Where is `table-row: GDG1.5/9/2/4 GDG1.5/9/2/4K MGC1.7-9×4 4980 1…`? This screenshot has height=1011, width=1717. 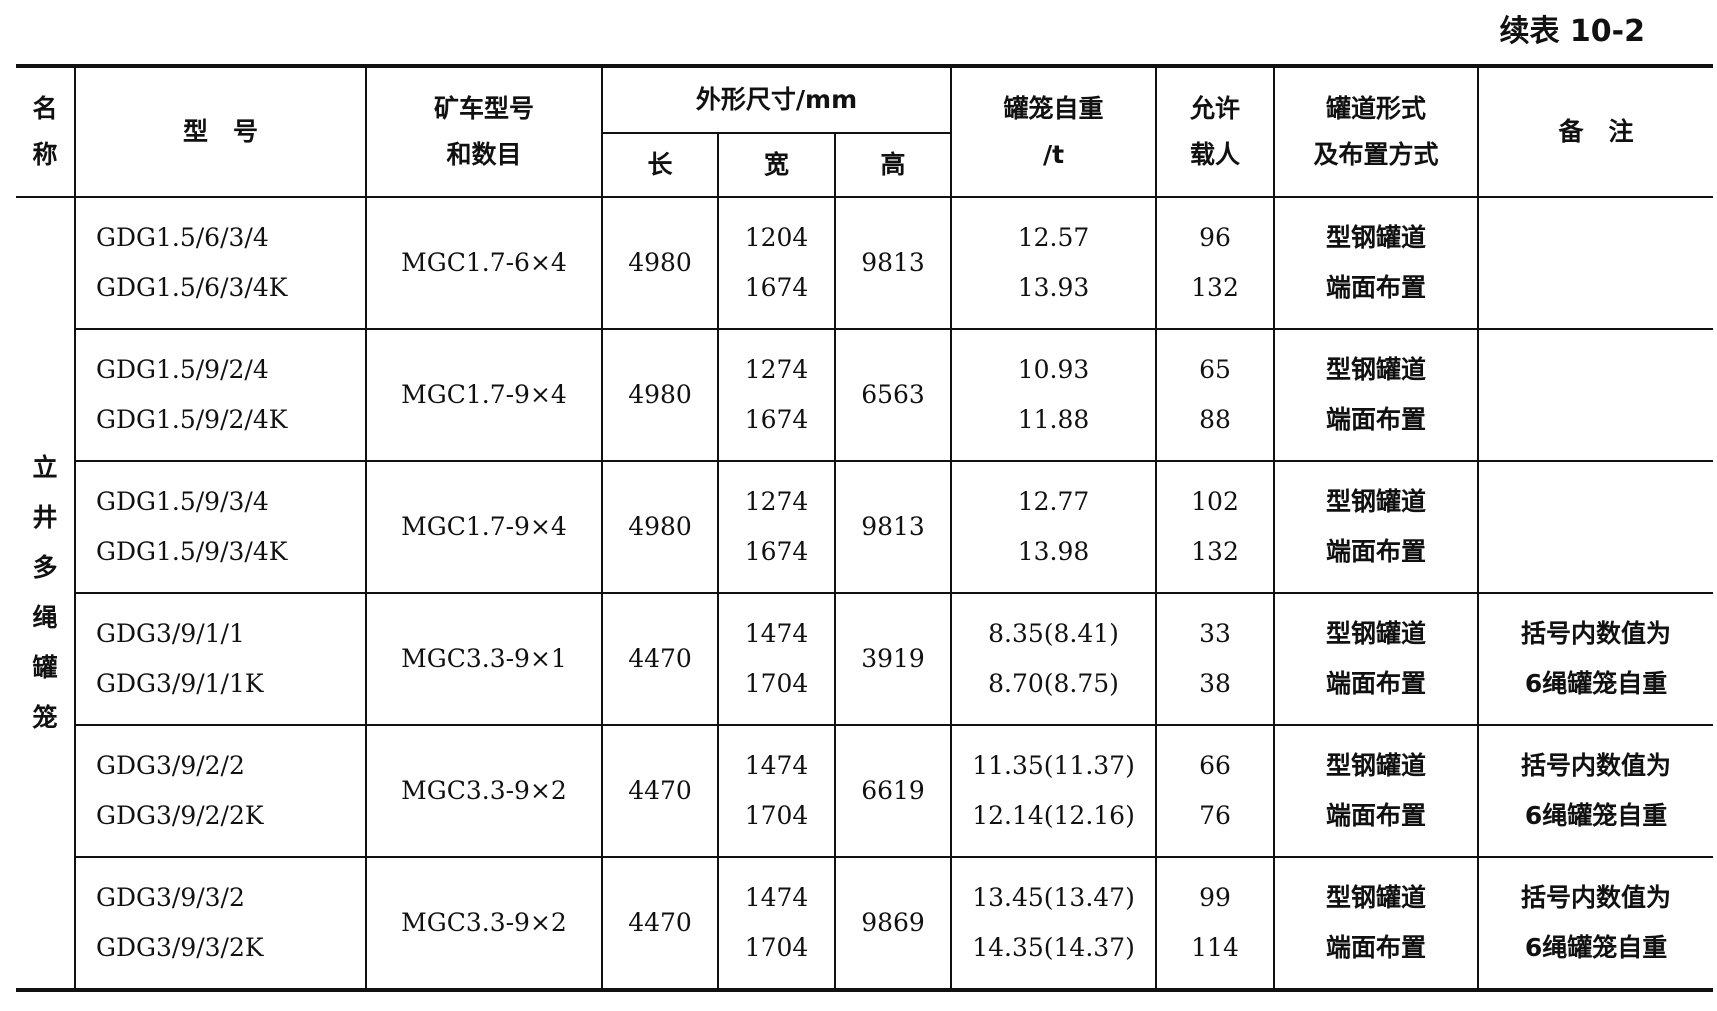 table-row: GDG1.5/9/2/4 GDG1.5/9/2/4K MGC1.7-9×4 4980 1… is located at coordinates (865, 395).